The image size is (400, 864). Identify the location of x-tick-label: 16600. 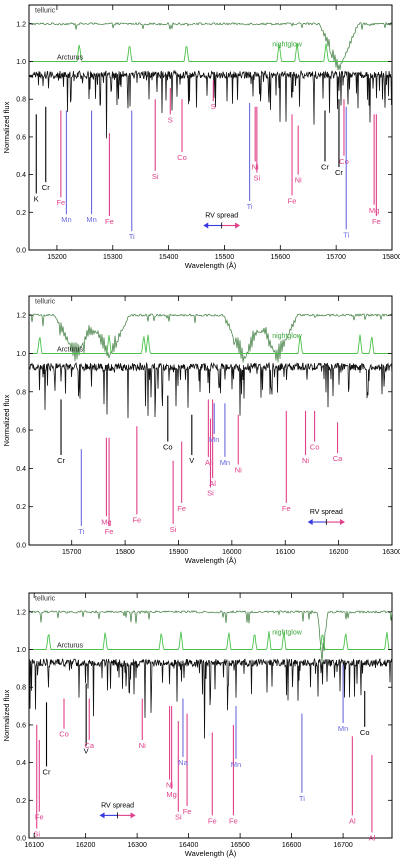
(292, 845).